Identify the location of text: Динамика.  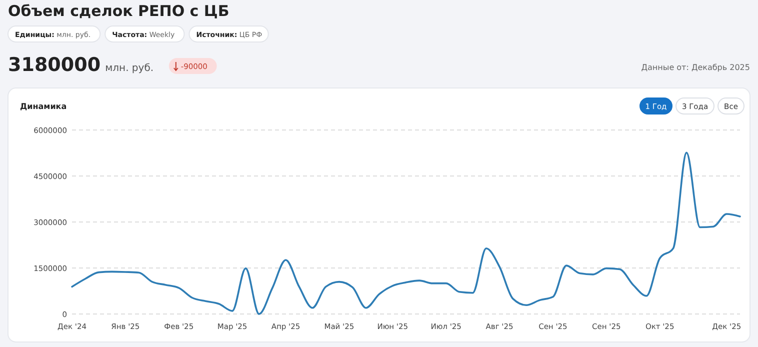
(43, 106).